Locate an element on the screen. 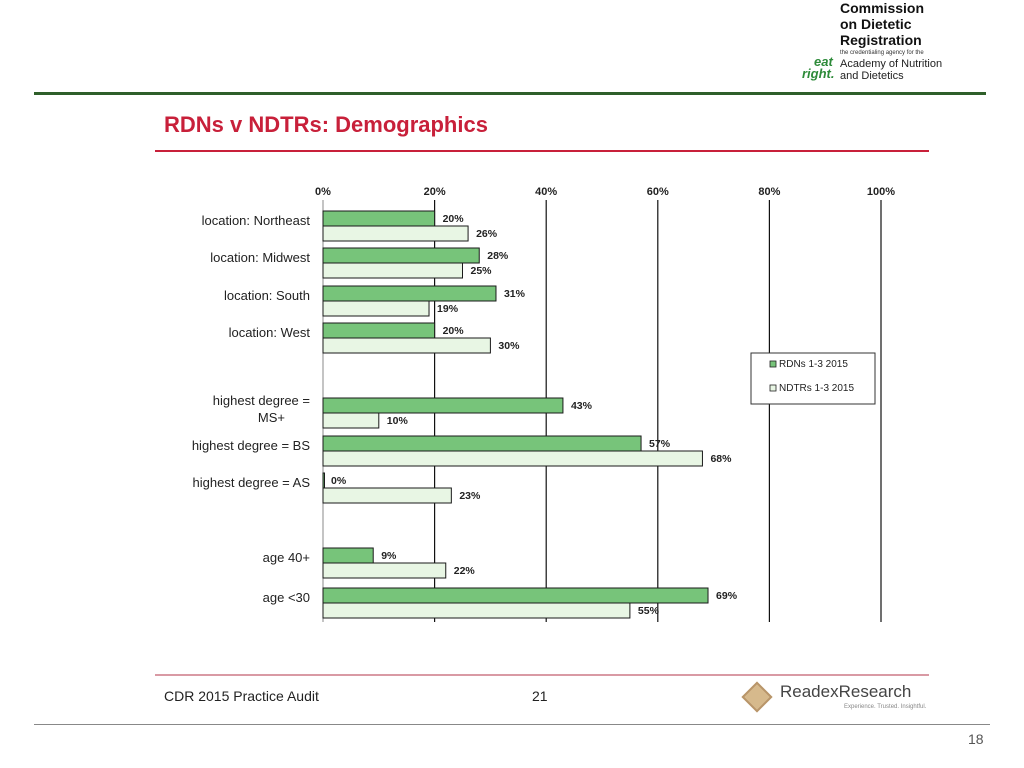 Image resolution: width=1024 pixels, height=768 pixels. data-label: 69% is located at coordinates (727, 596).